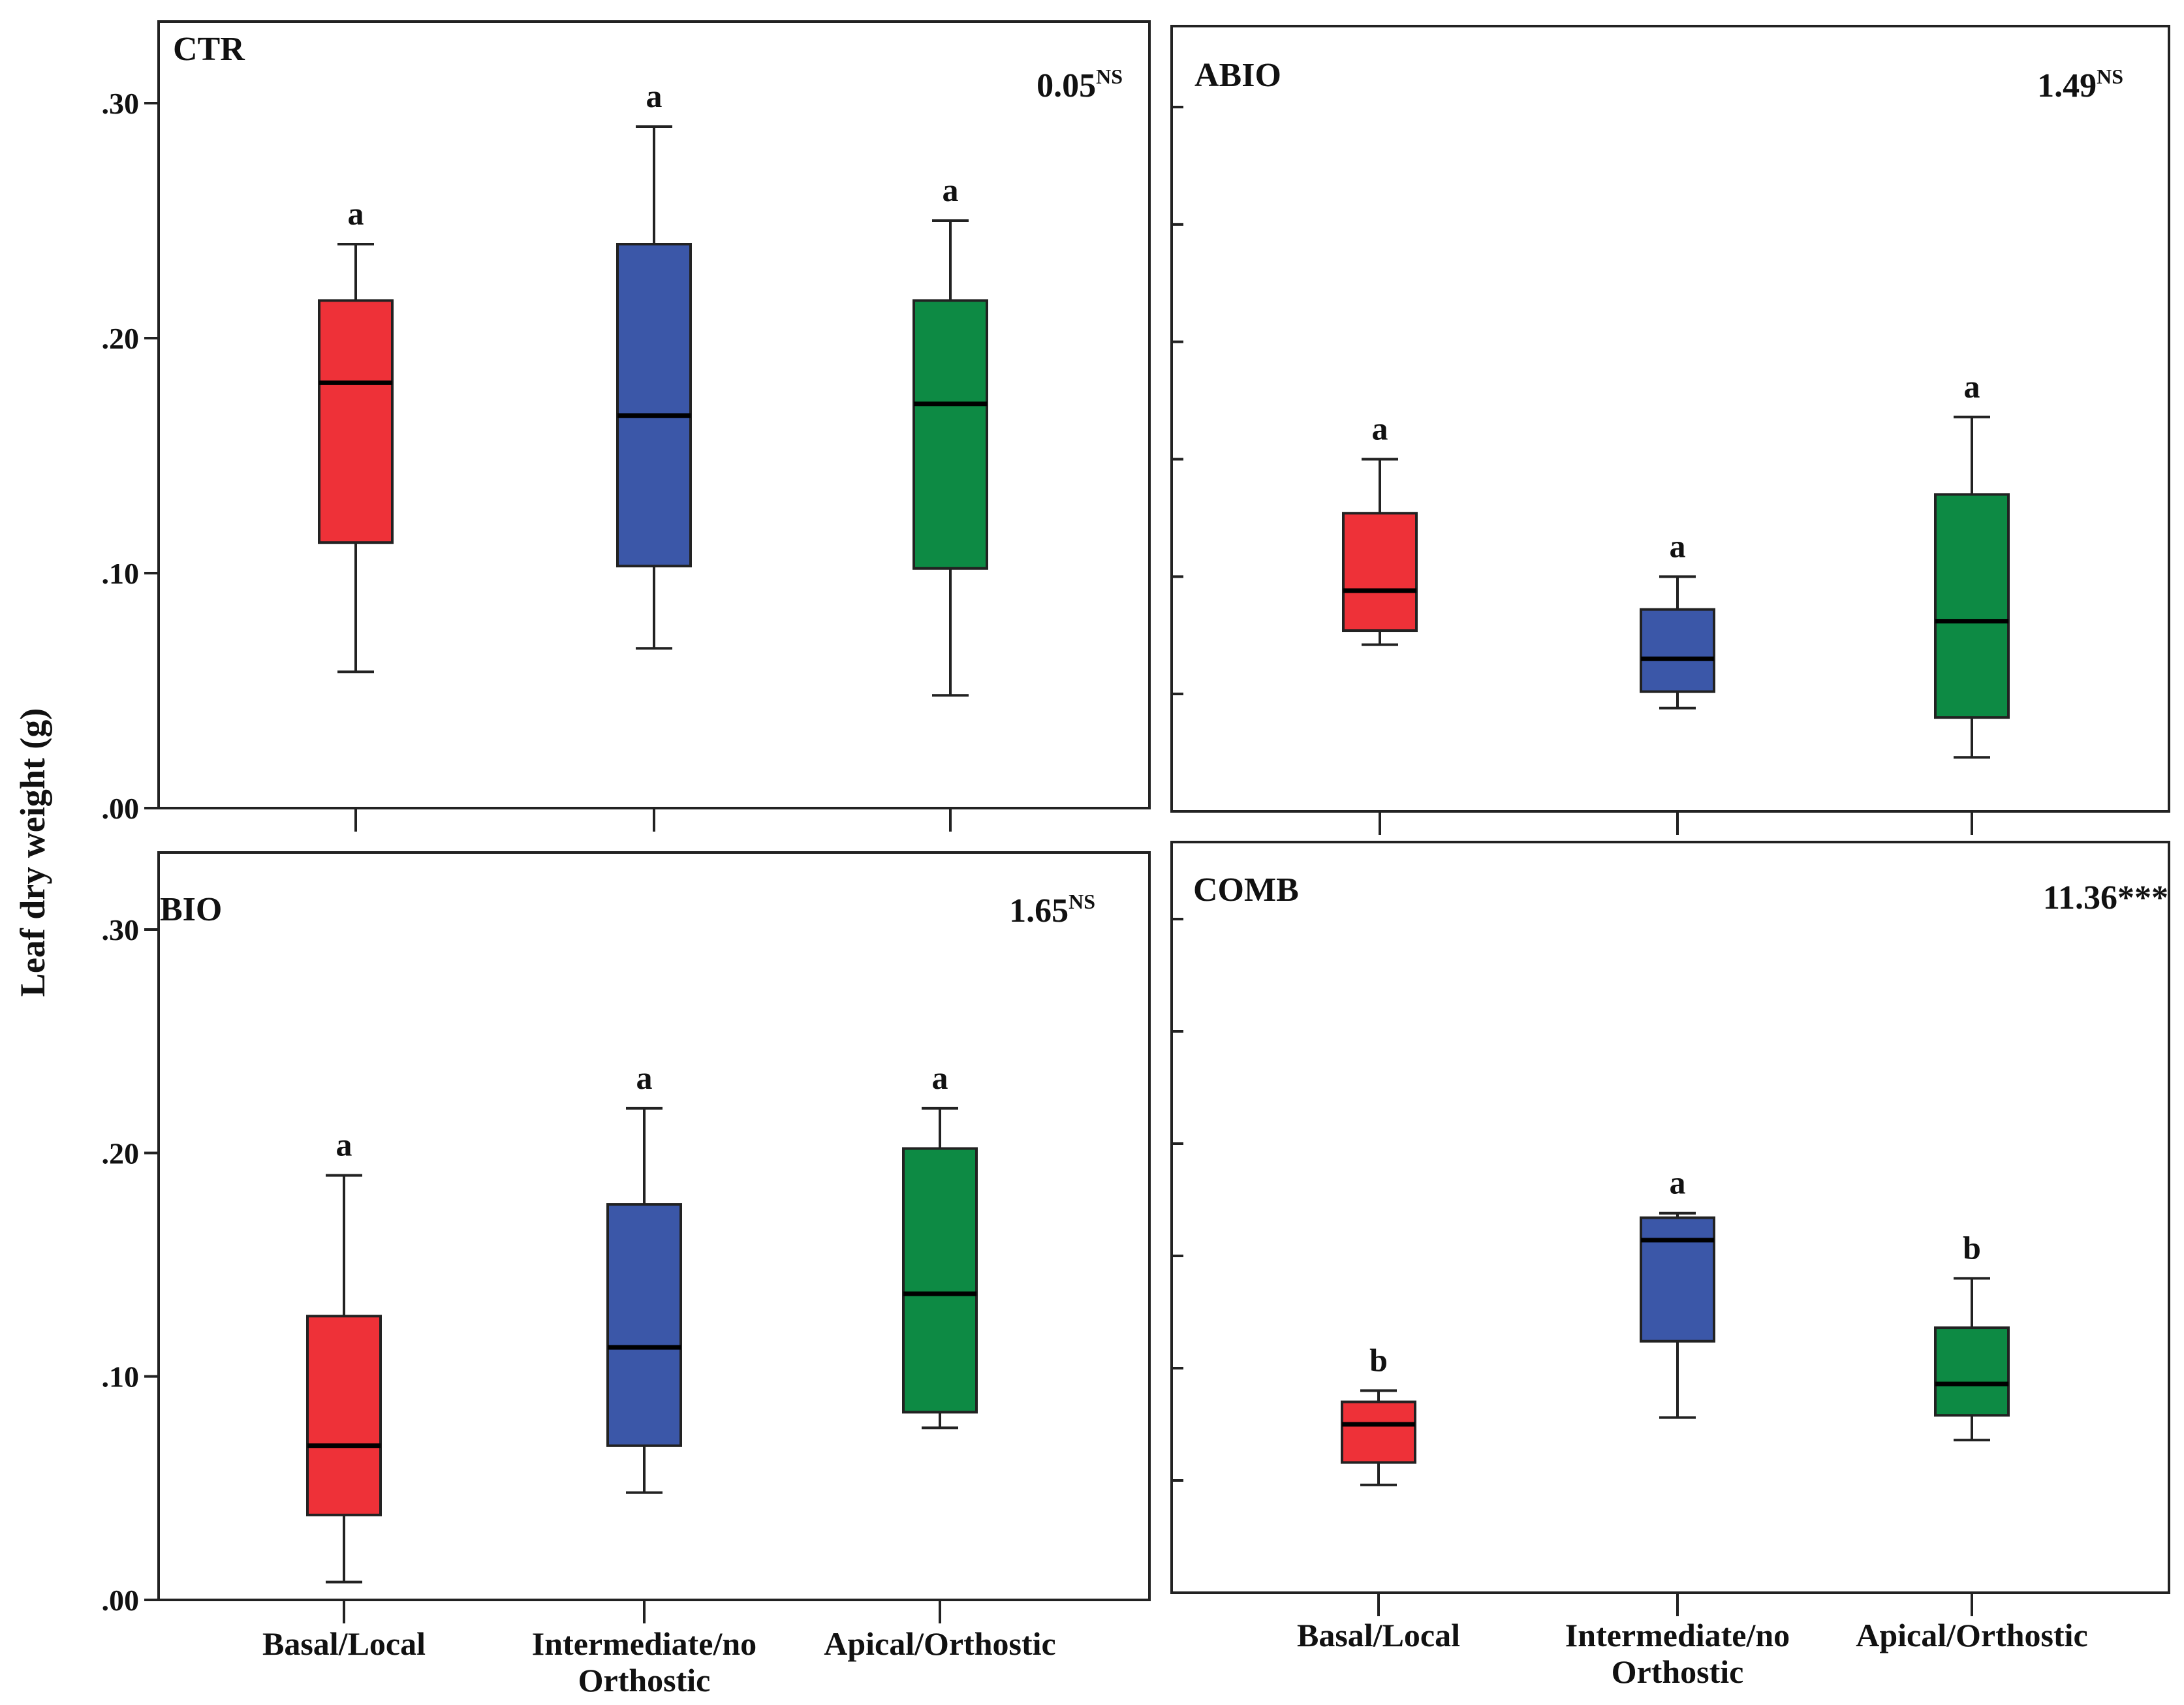  What do you see at coordinates (1080, 84) in the screenshot?
I see `panel-stat: 0.05NS` at bounding box center [1080, 84].